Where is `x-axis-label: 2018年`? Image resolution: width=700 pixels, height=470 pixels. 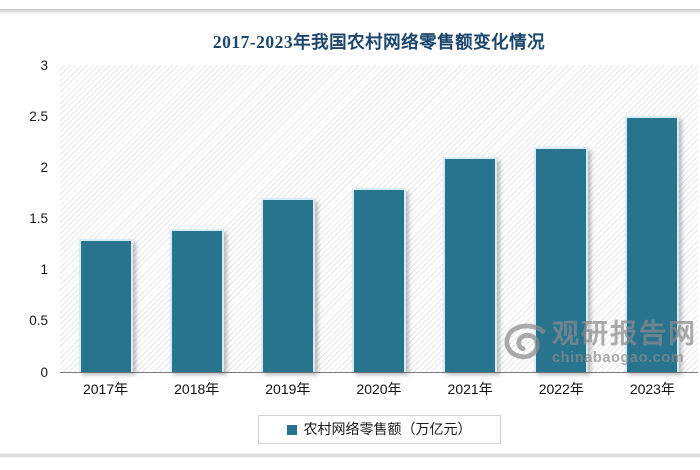 x-axis-label: 2018年 is located at coordinates (197, 389).